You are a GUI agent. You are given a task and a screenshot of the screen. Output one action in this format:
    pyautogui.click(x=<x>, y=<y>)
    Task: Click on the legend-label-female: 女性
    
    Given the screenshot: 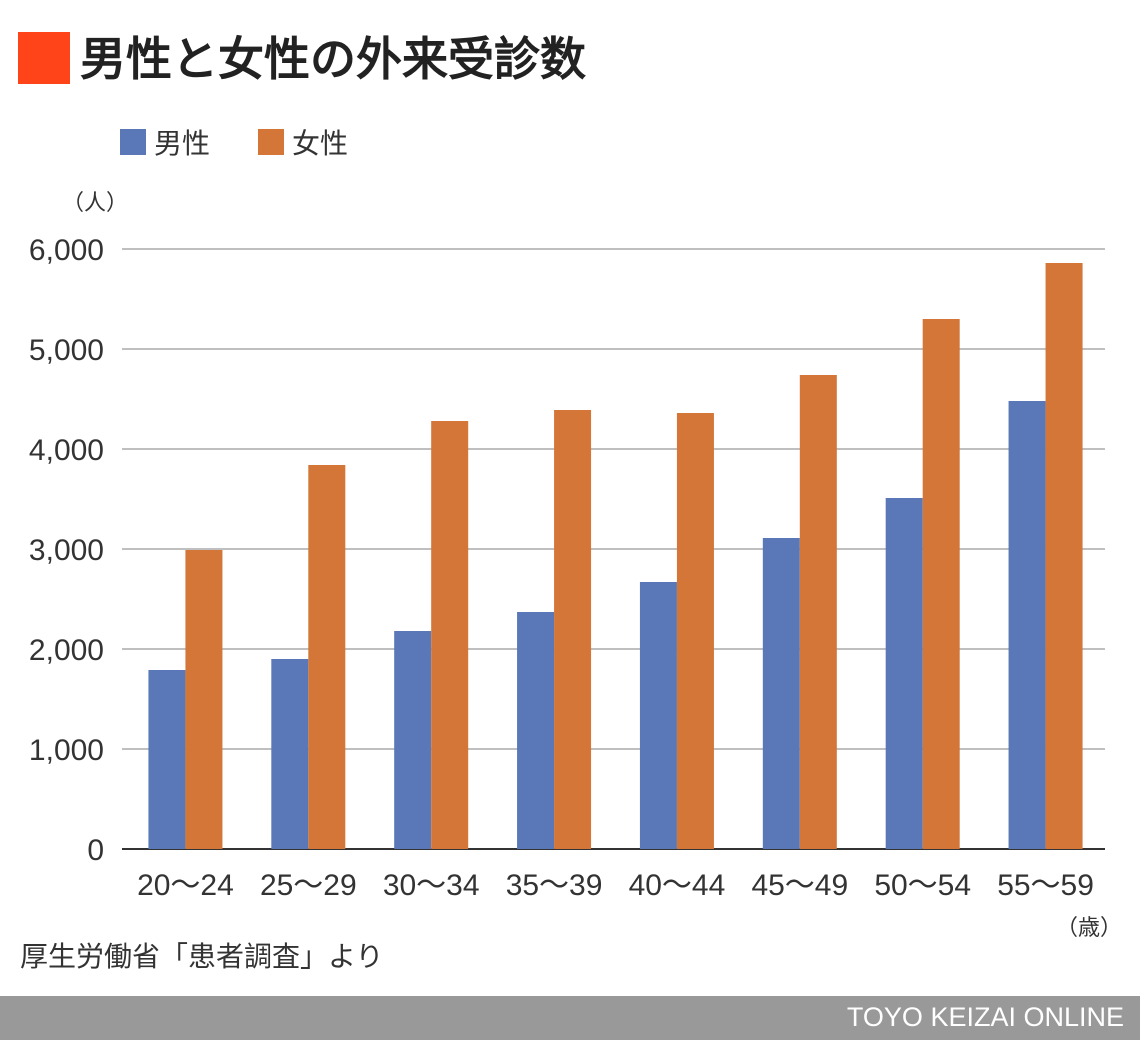 What is the action you would take?
    pyautogui.click(x=320, y=143)
    